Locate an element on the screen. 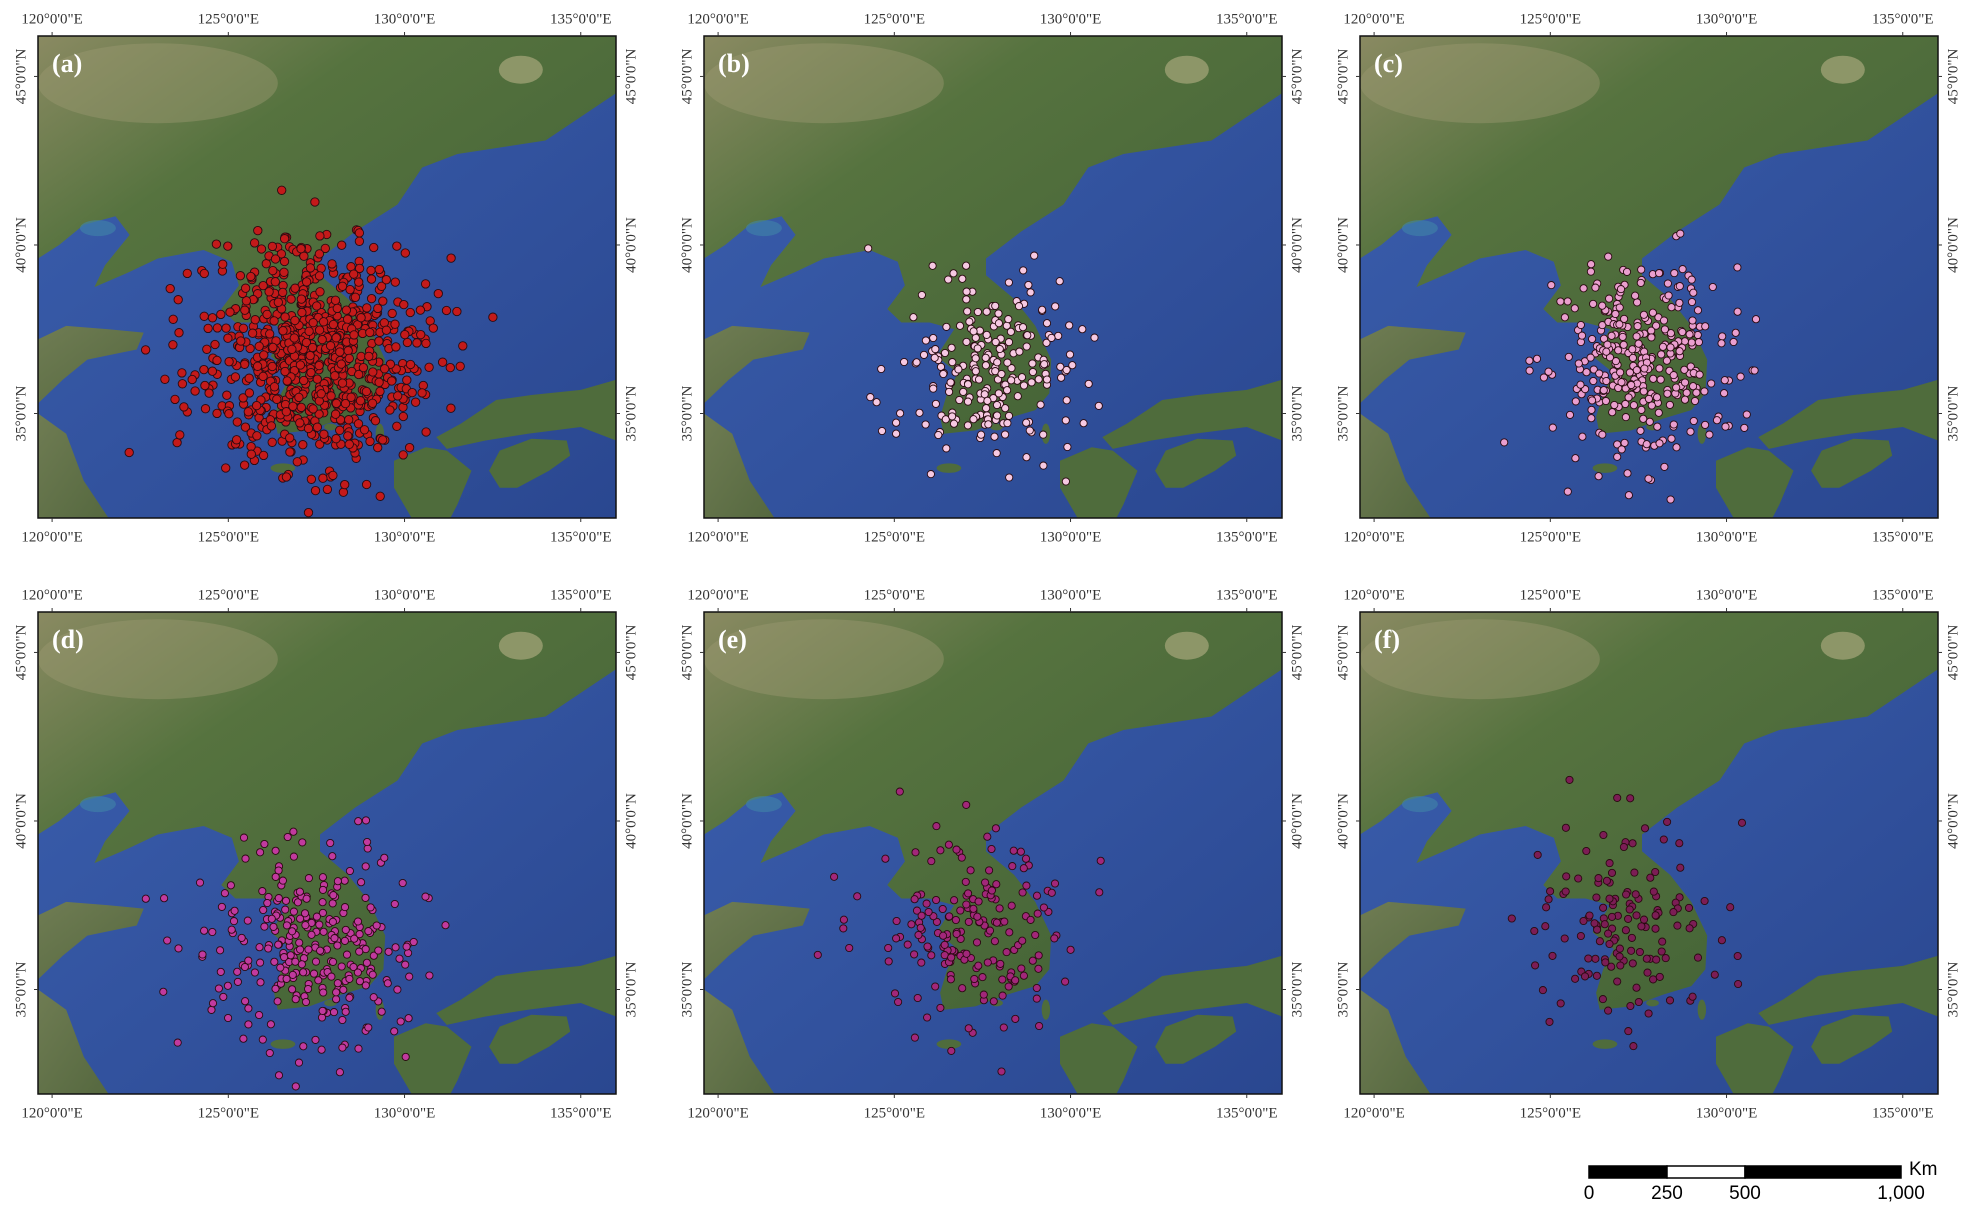 This screenshot has height=1210, width=1973. lon-label: 125°0'0"E is located at coordinates (229, 595).